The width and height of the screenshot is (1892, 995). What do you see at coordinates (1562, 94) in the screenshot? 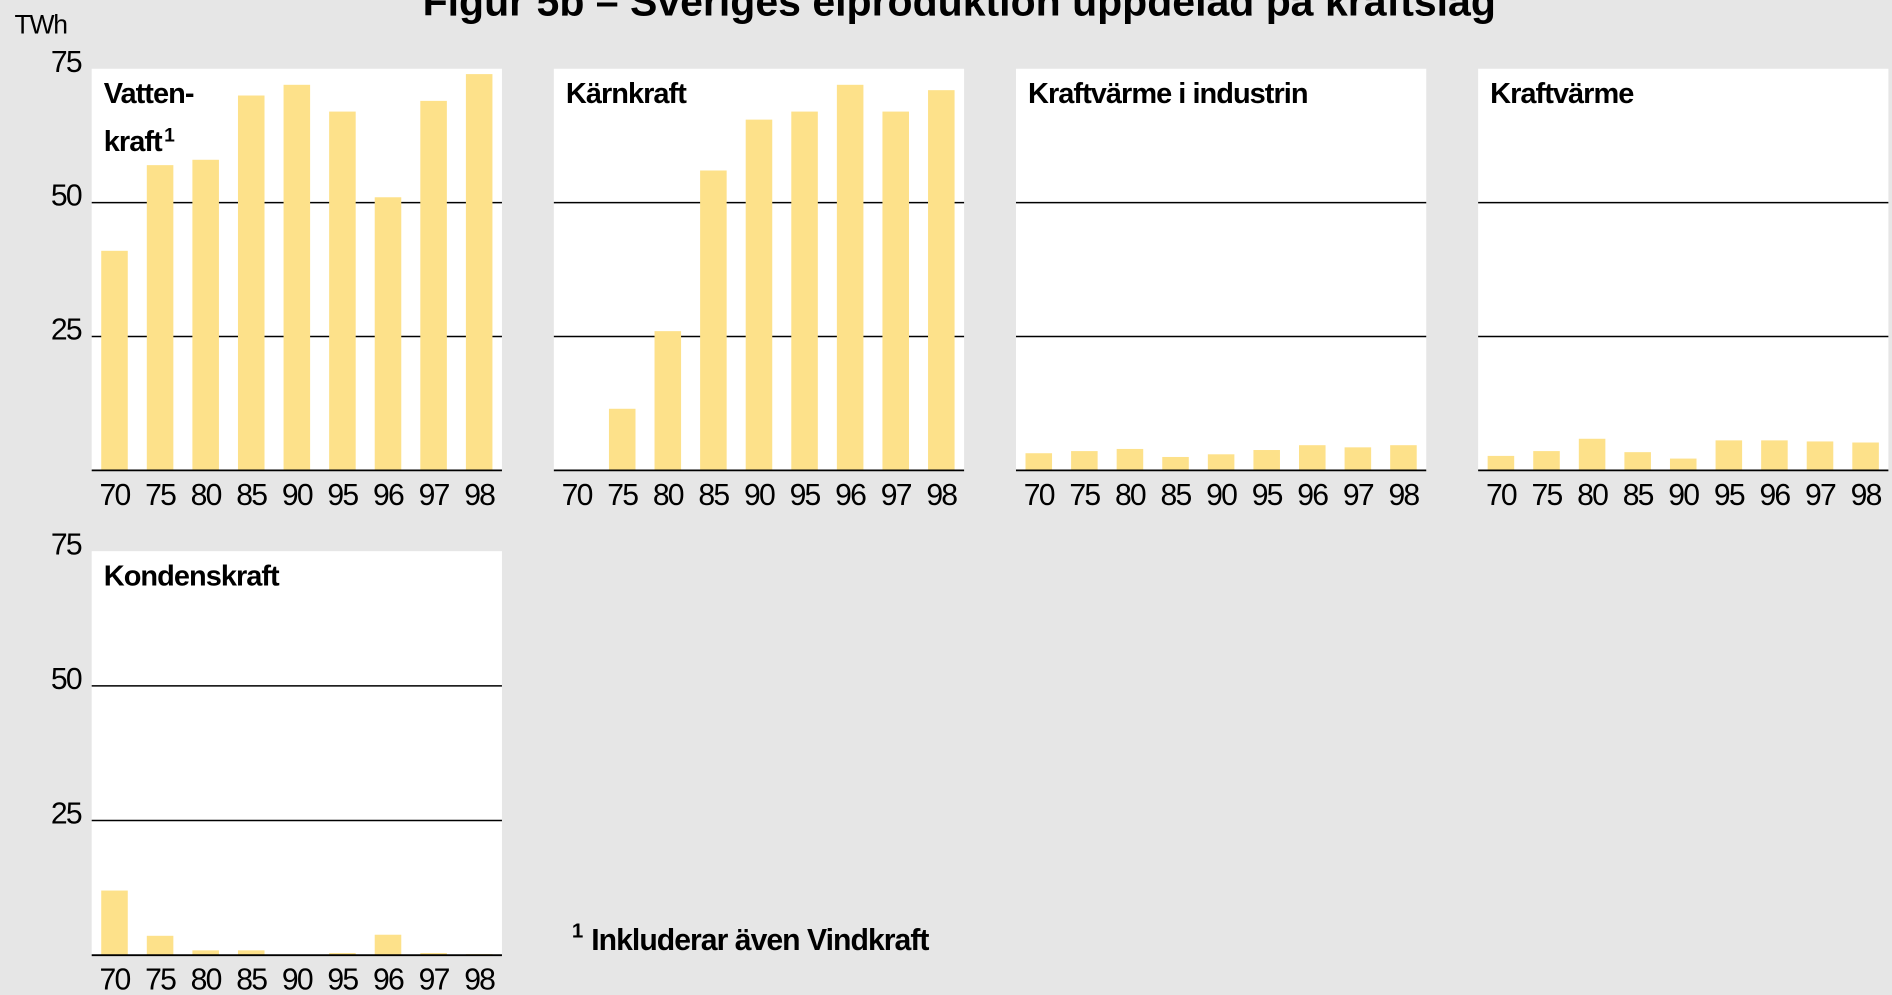
I see `panel-title: Kraftvärme` at bounding box center [1562, 94].